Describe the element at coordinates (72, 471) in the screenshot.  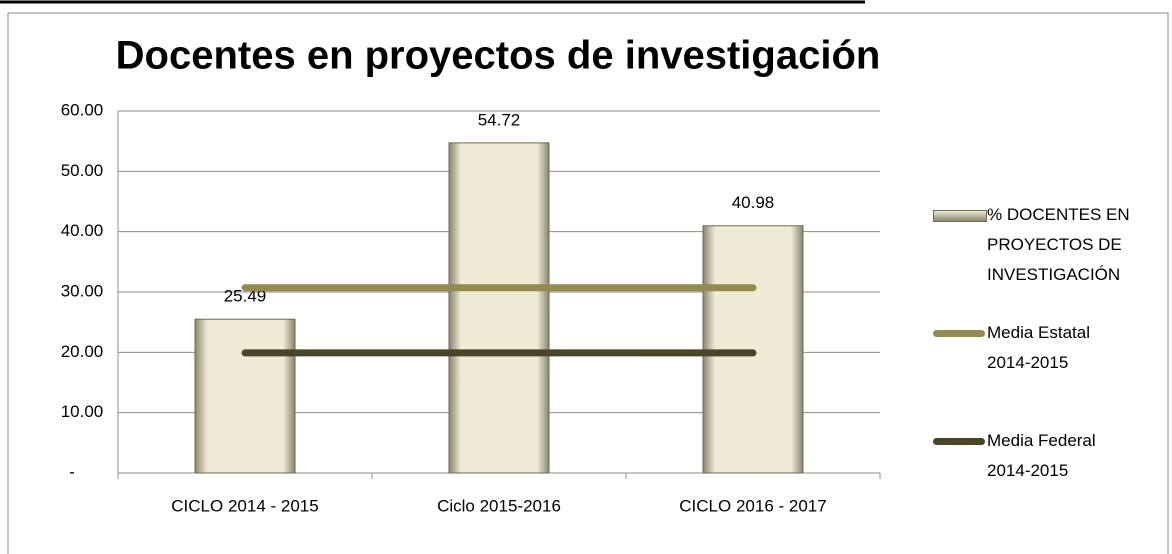
I see `y-tick-label: -` at that location.